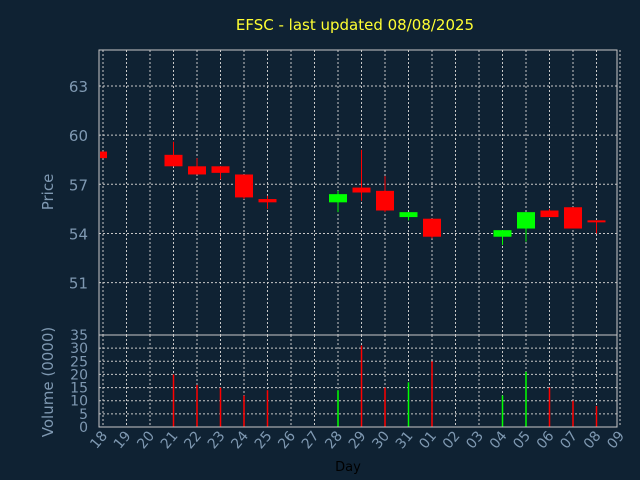 The height and width of the screenshot is (480, 640). I want to click on volume-tick-label: 5, so click(83, 415).